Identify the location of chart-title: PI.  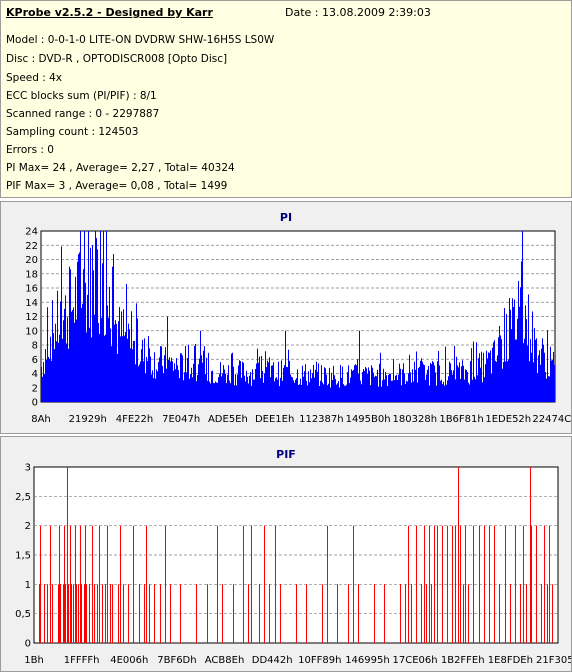
(286, 217).